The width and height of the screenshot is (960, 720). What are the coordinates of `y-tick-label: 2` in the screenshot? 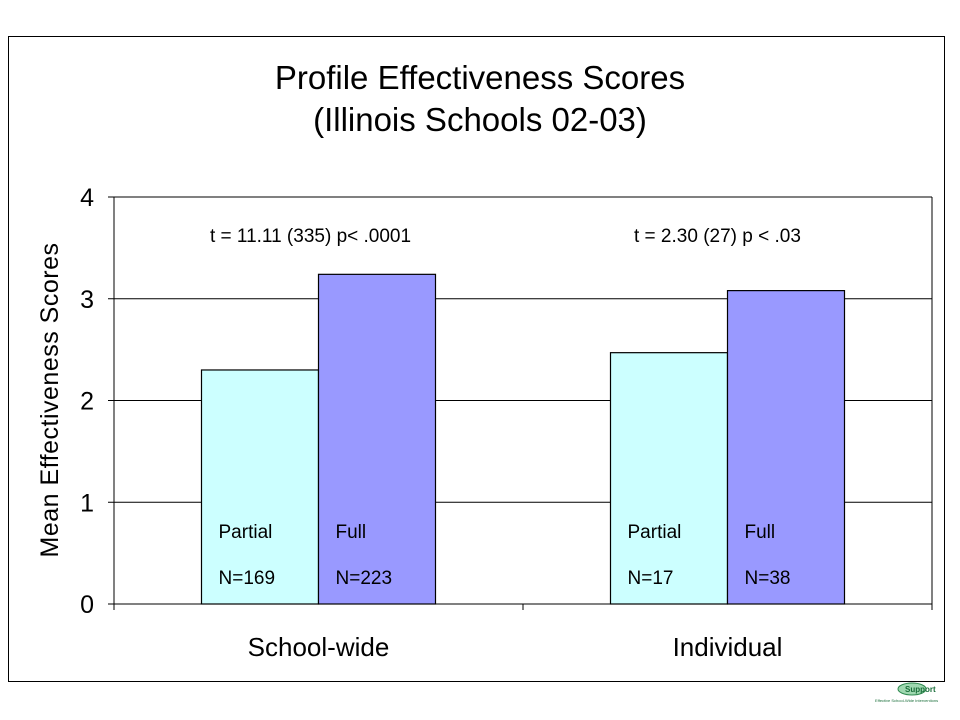 It's located at (87, 402).